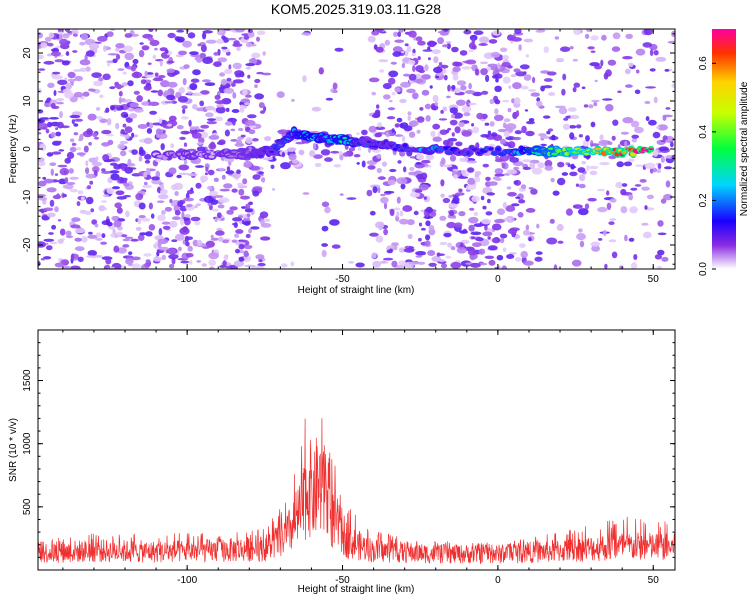 The width and height of the screenshot is (750, 605). I want to click on colorbar-tick-label: 0.6, so click(703, 63).